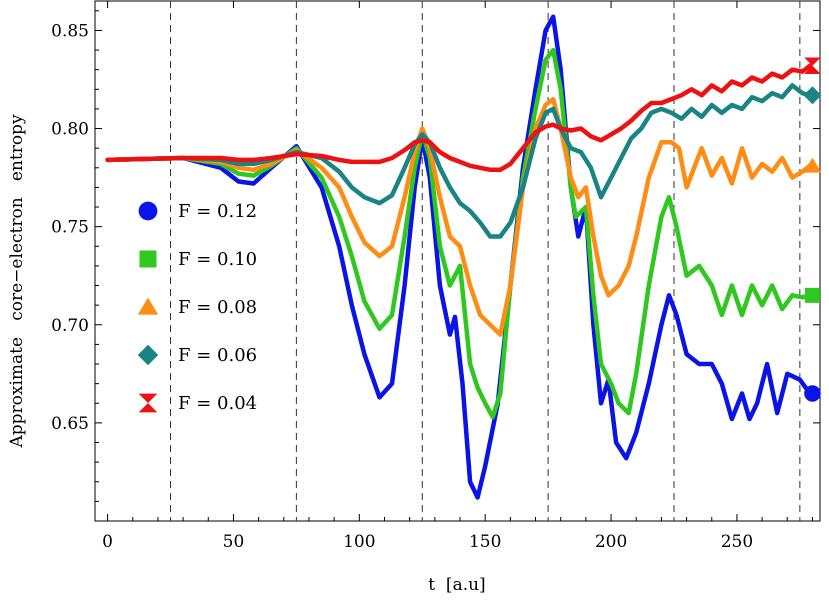 Image resolution: width=829 pixels, height=600 pixels. What do you see at coordinates (812, 229) in the screenshot?
I see `end-markers` at bounding box center [812, 229].